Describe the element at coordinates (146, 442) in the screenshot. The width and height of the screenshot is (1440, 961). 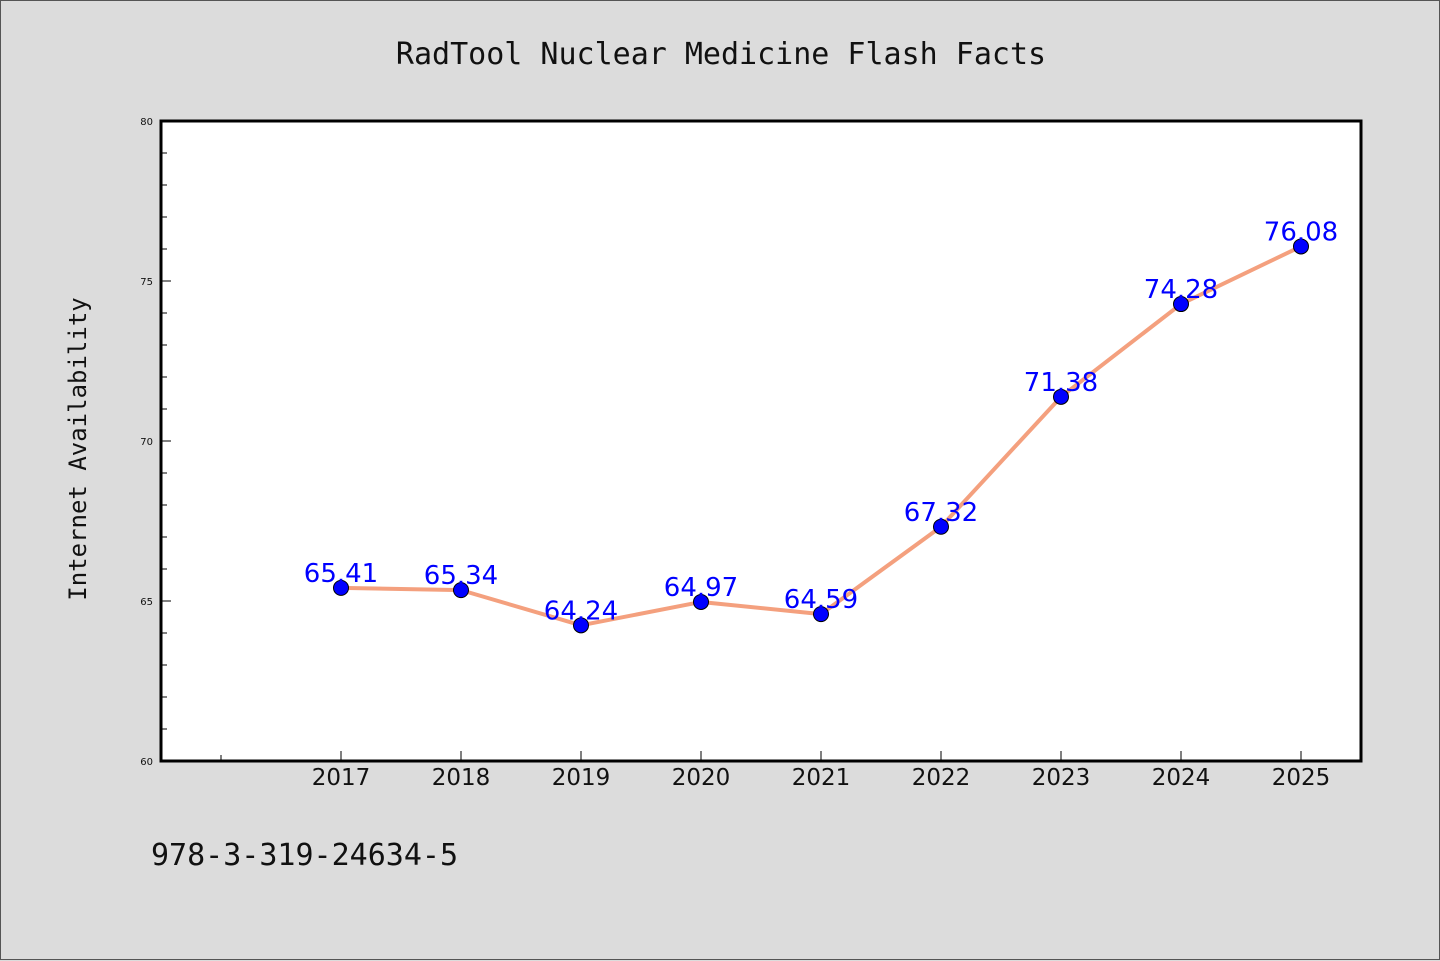
I see `y-tick-label: 70` at that location.